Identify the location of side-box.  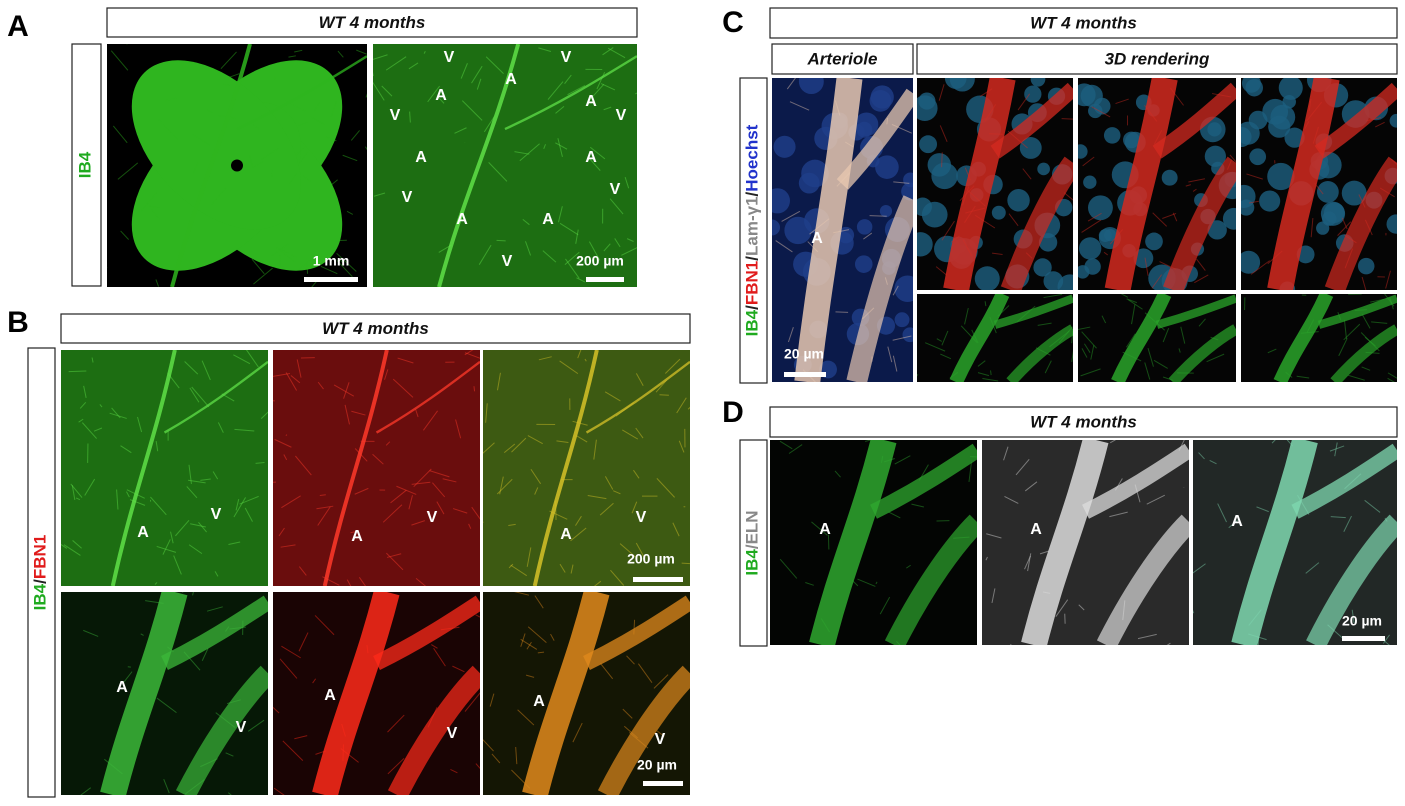
(41, 572).